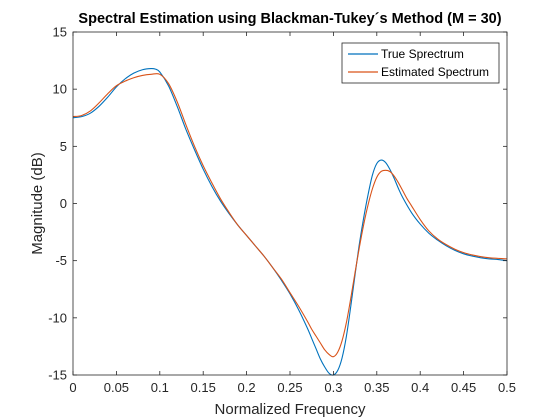 The height and width of the screenshot is (420, 560). What do you see at coordinates (203, 387) in the screenshot?
I see `x-tick-label: 0.15` at bounding box center [203, 387].